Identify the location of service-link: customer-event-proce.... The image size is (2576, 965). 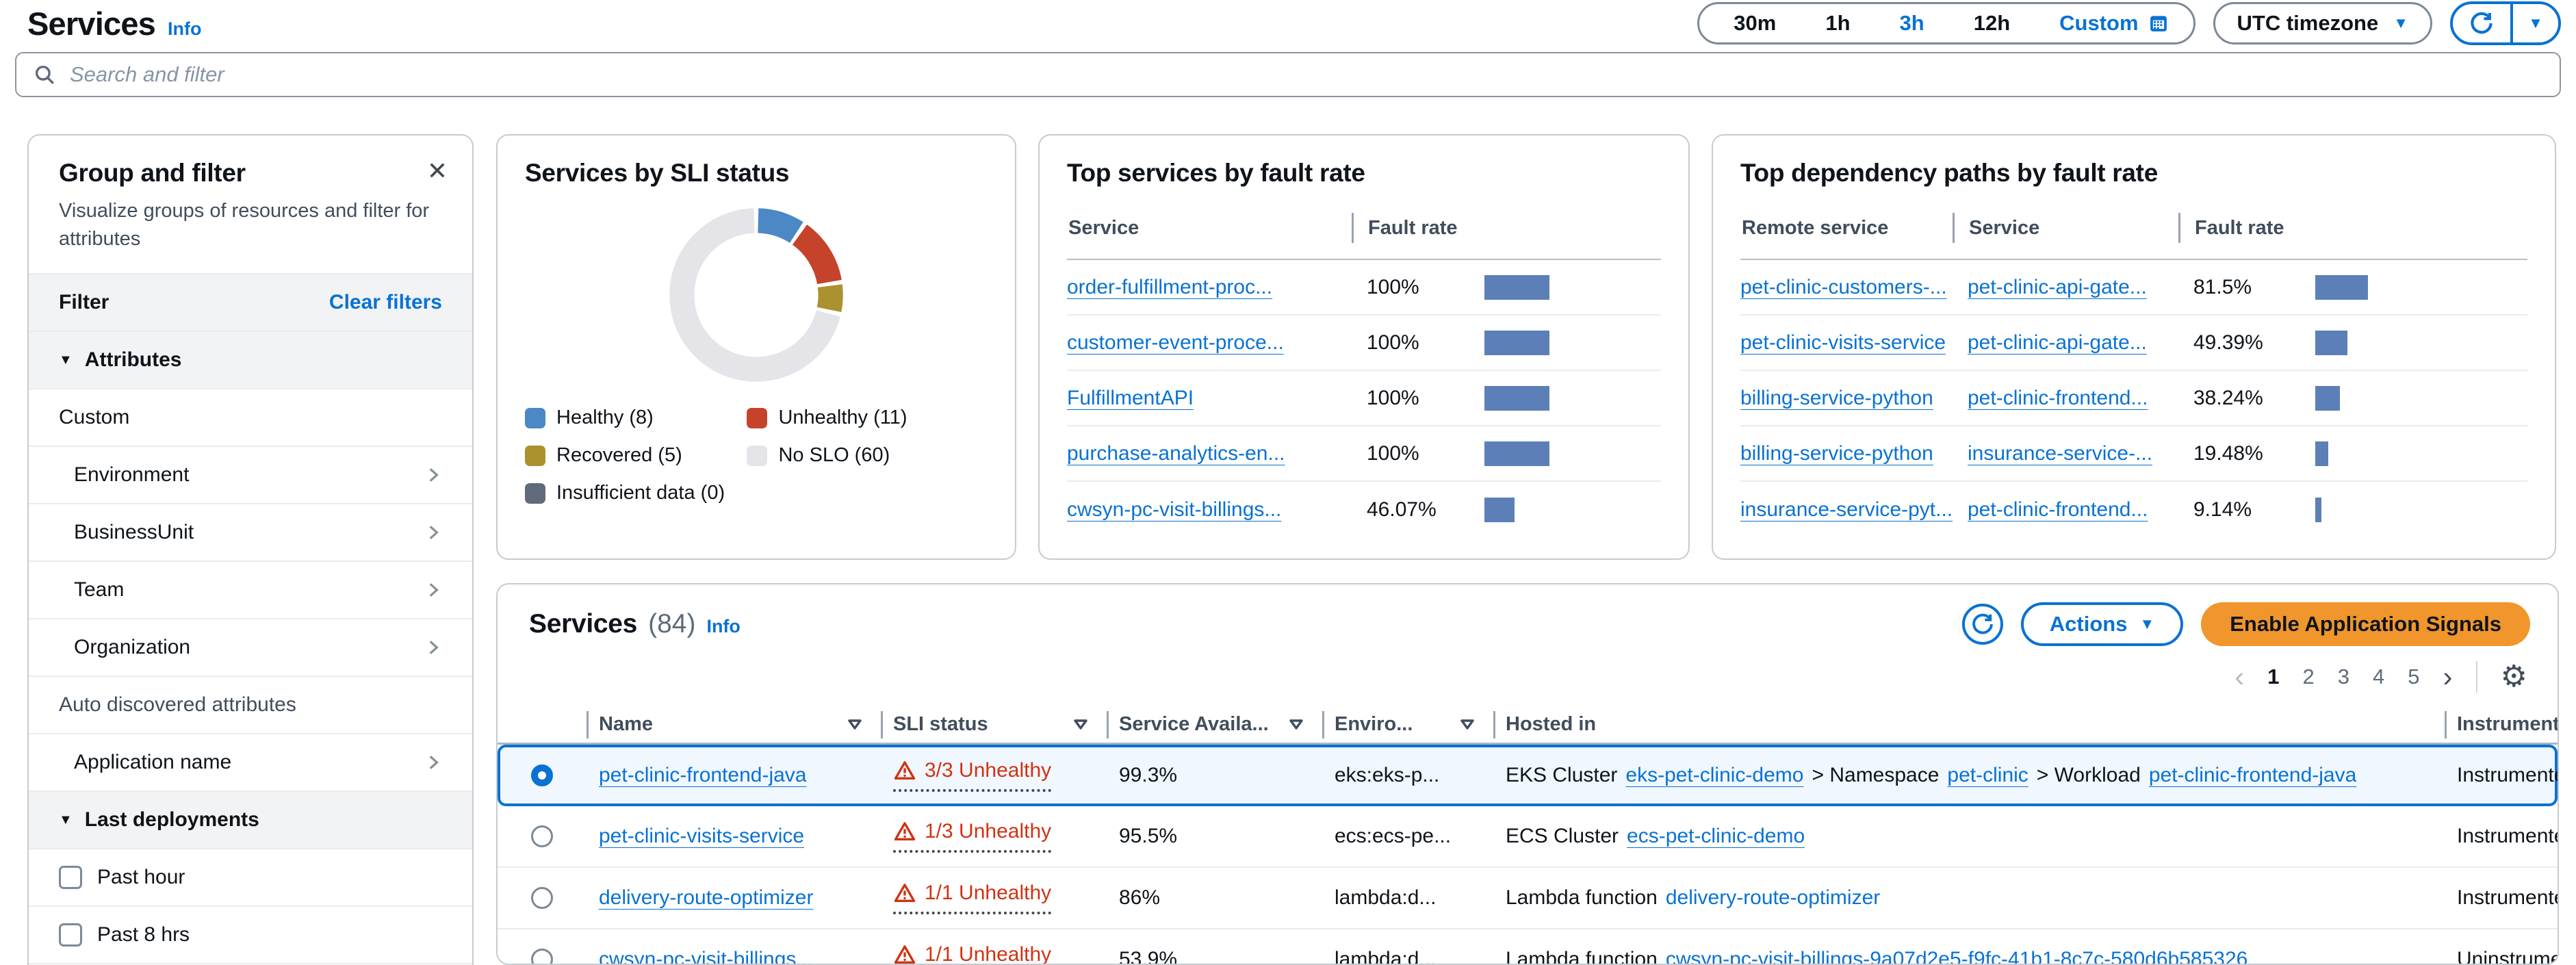
(1175, 343).